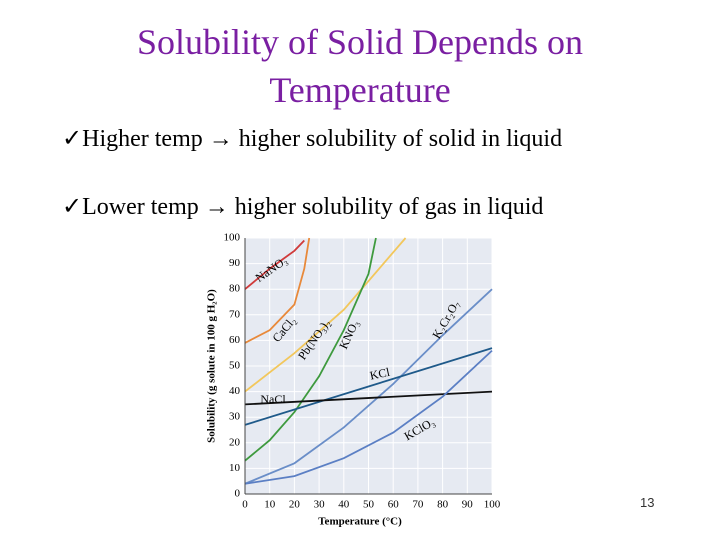 The height and width of the screenshot is (540, 720). I want to click on y-tick-label: 0, so click(238, 494).